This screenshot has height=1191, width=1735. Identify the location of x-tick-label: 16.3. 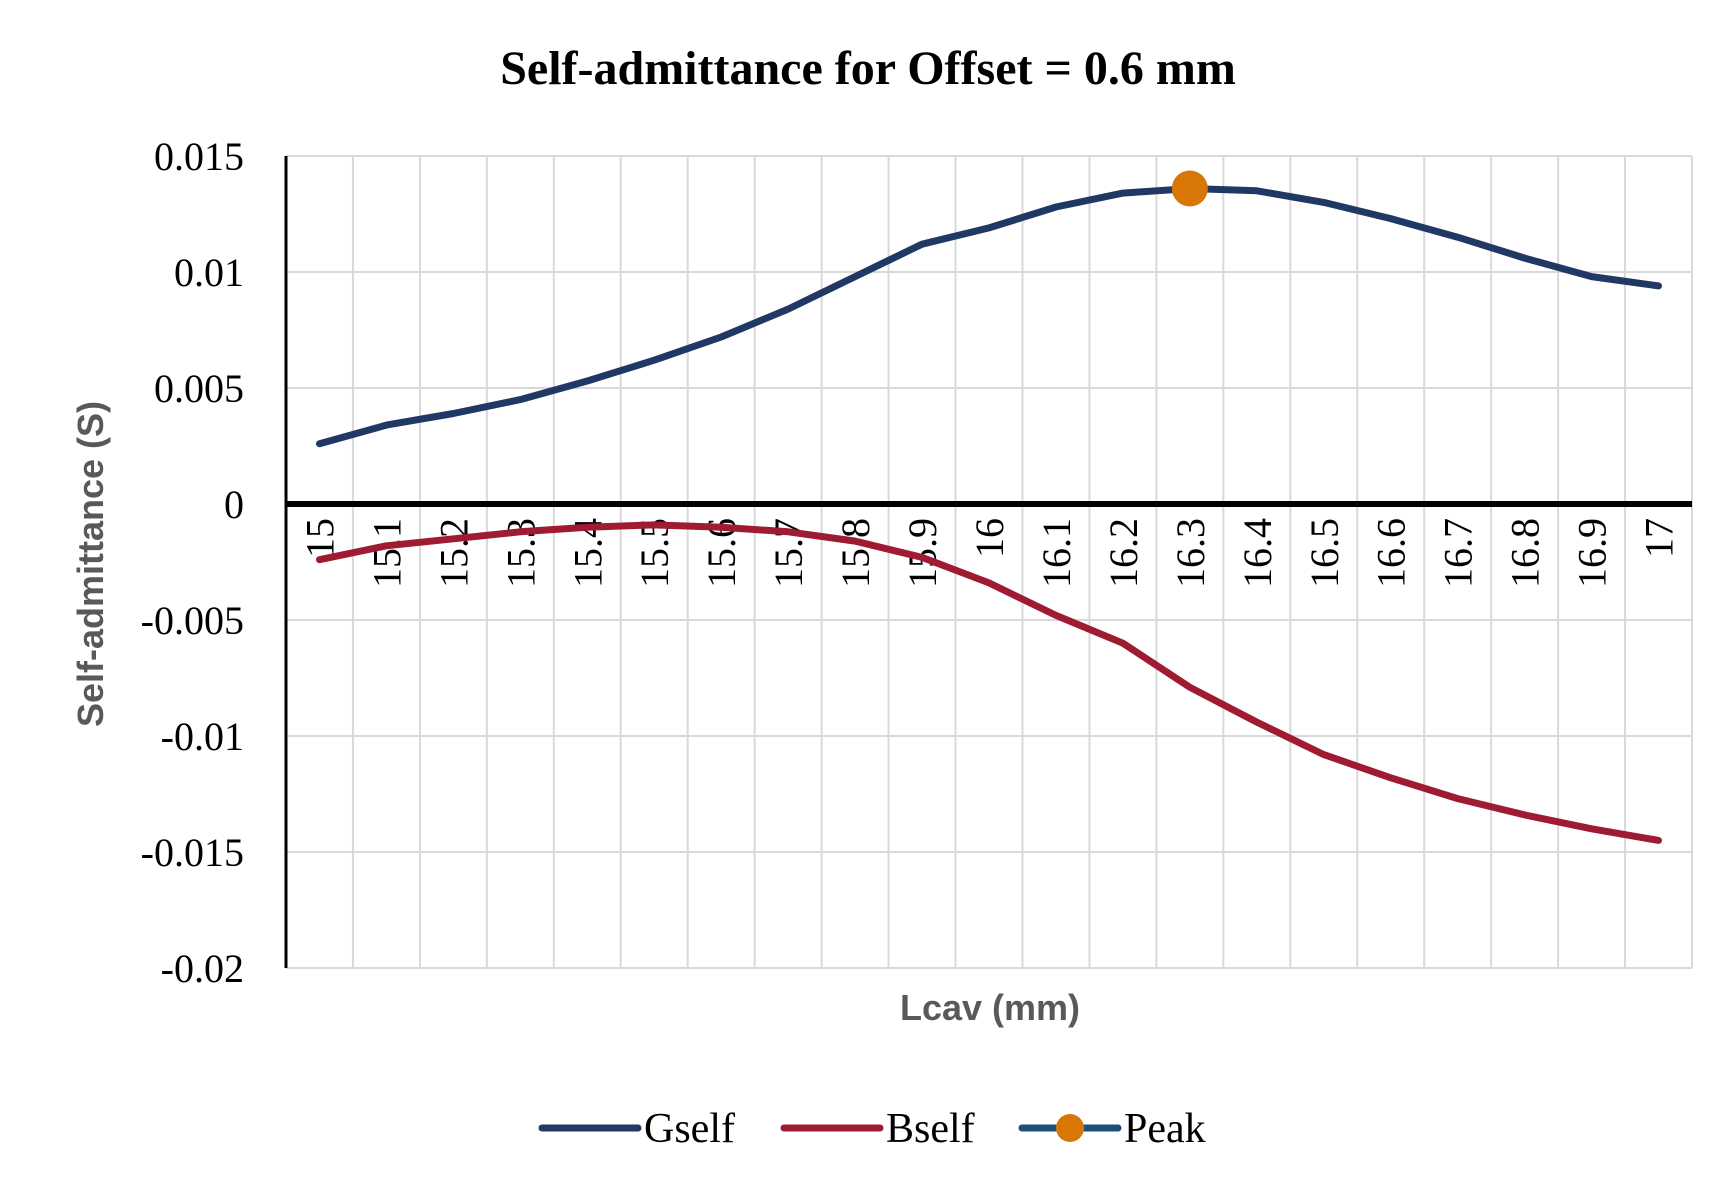
(1190, 553).